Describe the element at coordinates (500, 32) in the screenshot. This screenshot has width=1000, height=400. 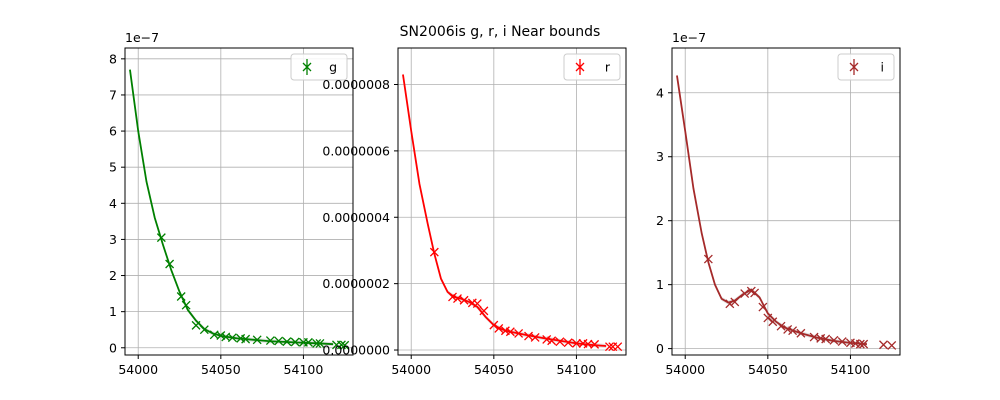
I see `figure-title: SN2006is g, r, i Near bounds` at that location.